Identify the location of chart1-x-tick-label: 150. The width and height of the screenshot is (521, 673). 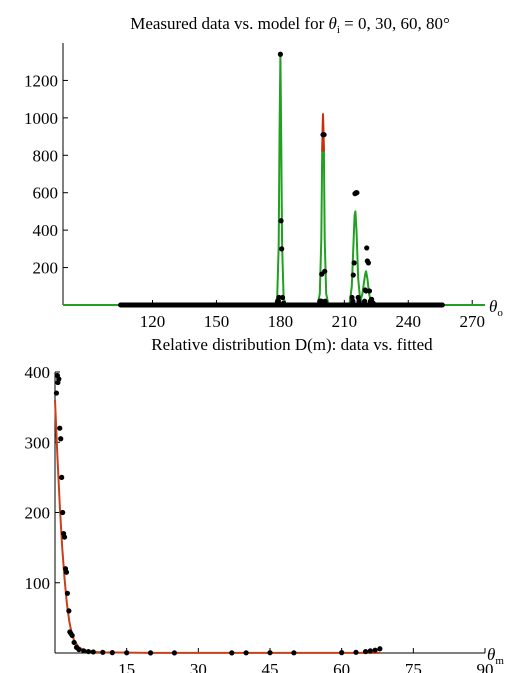
(217, 321).